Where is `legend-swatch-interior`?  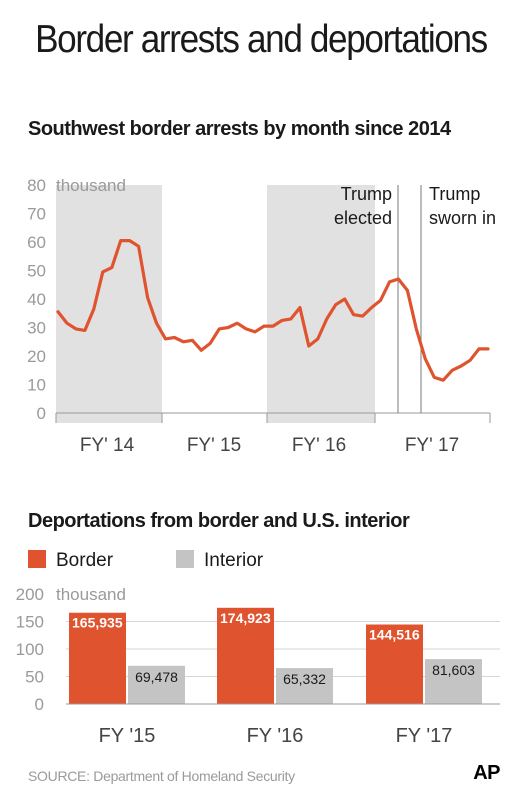
legend-swatch-interior is located at coordinates (185, 559).